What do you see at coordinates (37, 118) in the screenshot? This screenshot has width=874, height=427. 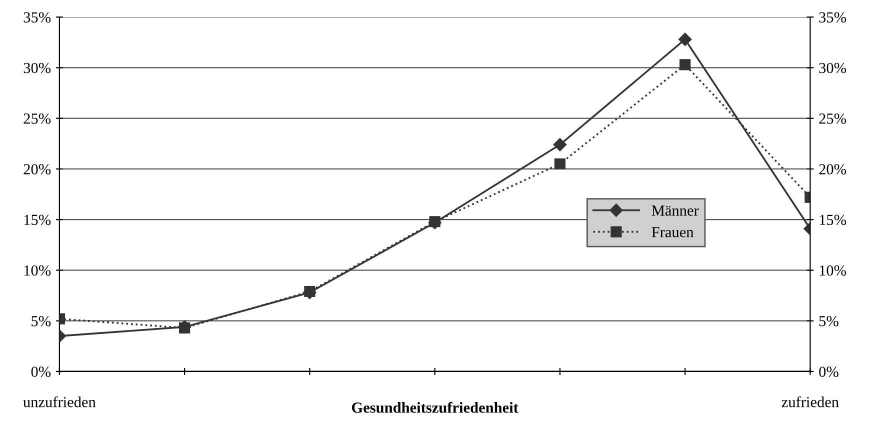 I see `y-tick-label: 25%` at bounding box center [37, 118].